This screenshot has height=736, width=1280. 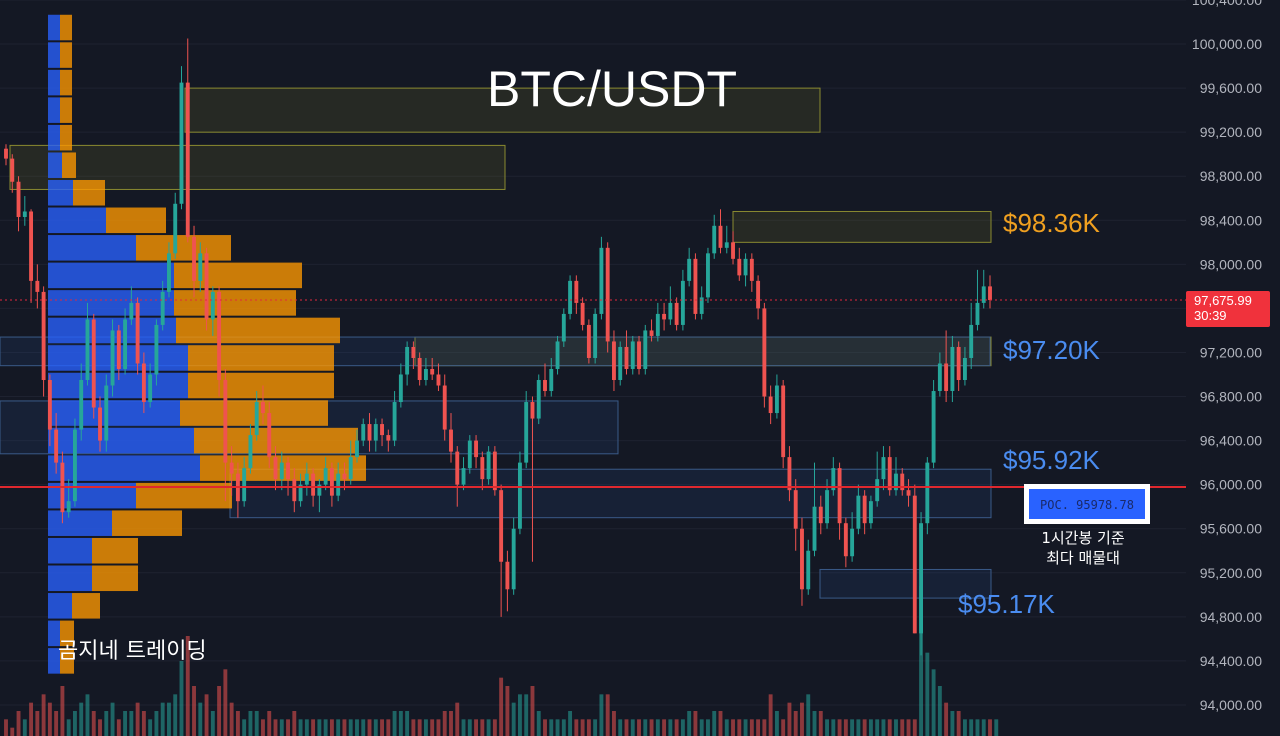 I want to click on key-level-label: $95.92K, so click(x=1052, y=460).